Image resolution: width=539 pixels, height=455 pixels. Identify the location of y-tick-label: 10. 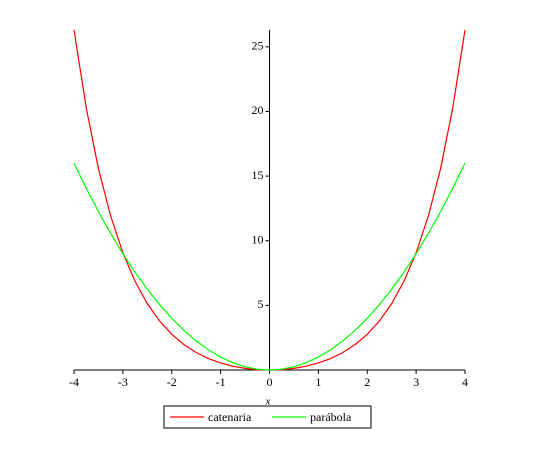
(258, 239).